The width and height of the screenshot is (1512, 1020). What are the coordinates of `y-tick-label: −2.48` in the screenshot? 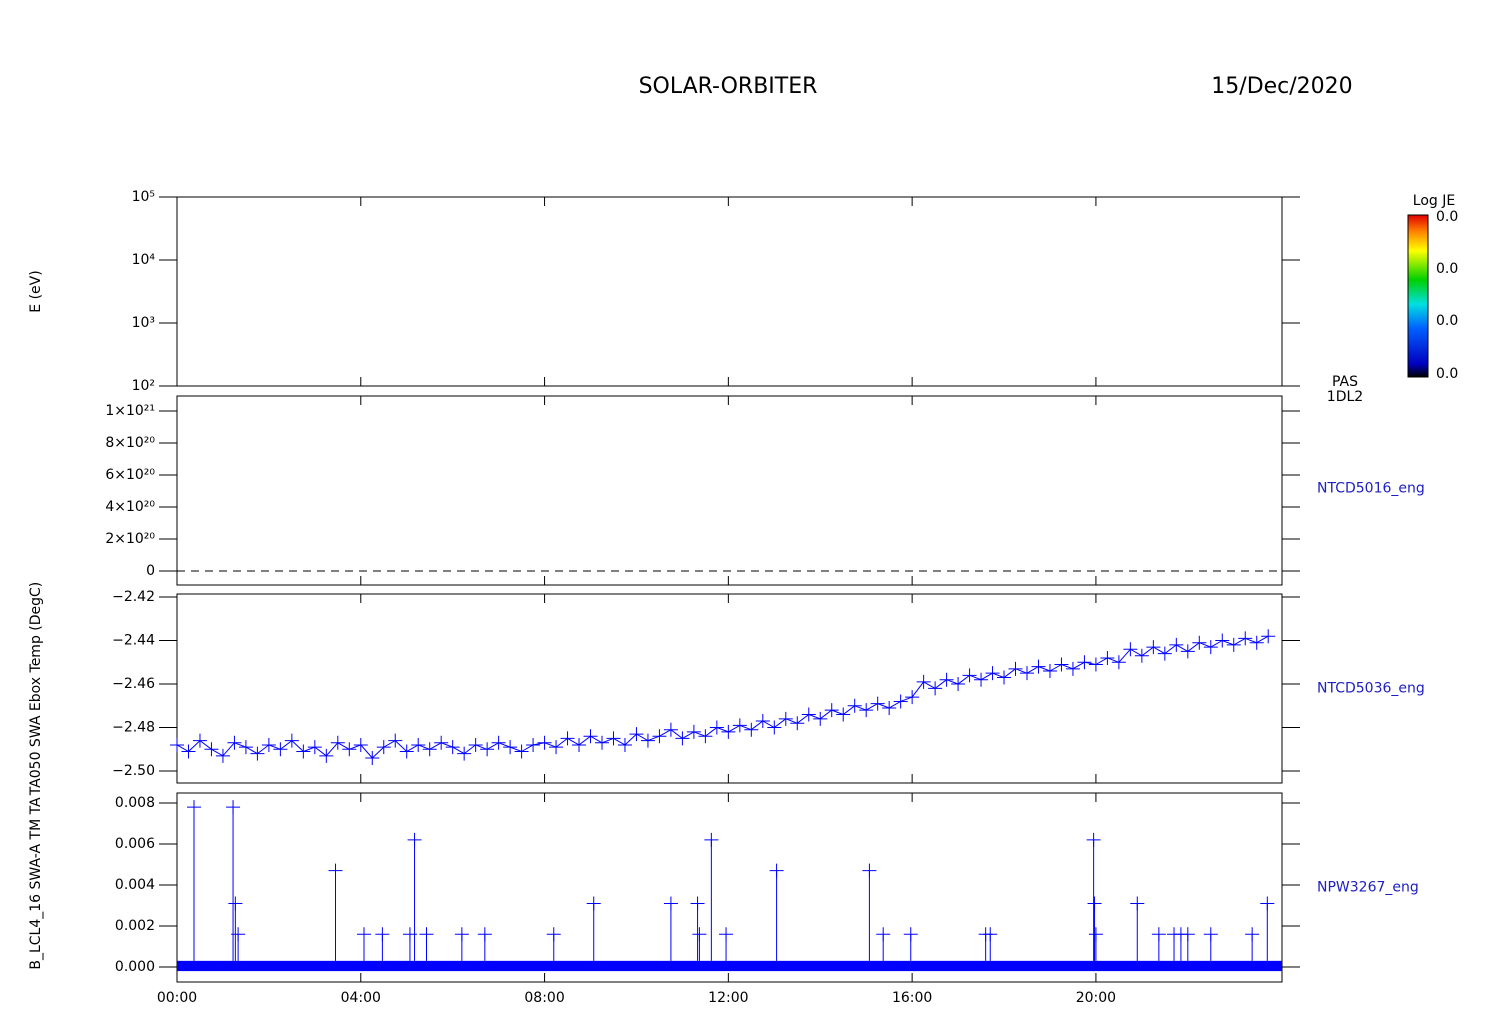 It's located at (133, 728).